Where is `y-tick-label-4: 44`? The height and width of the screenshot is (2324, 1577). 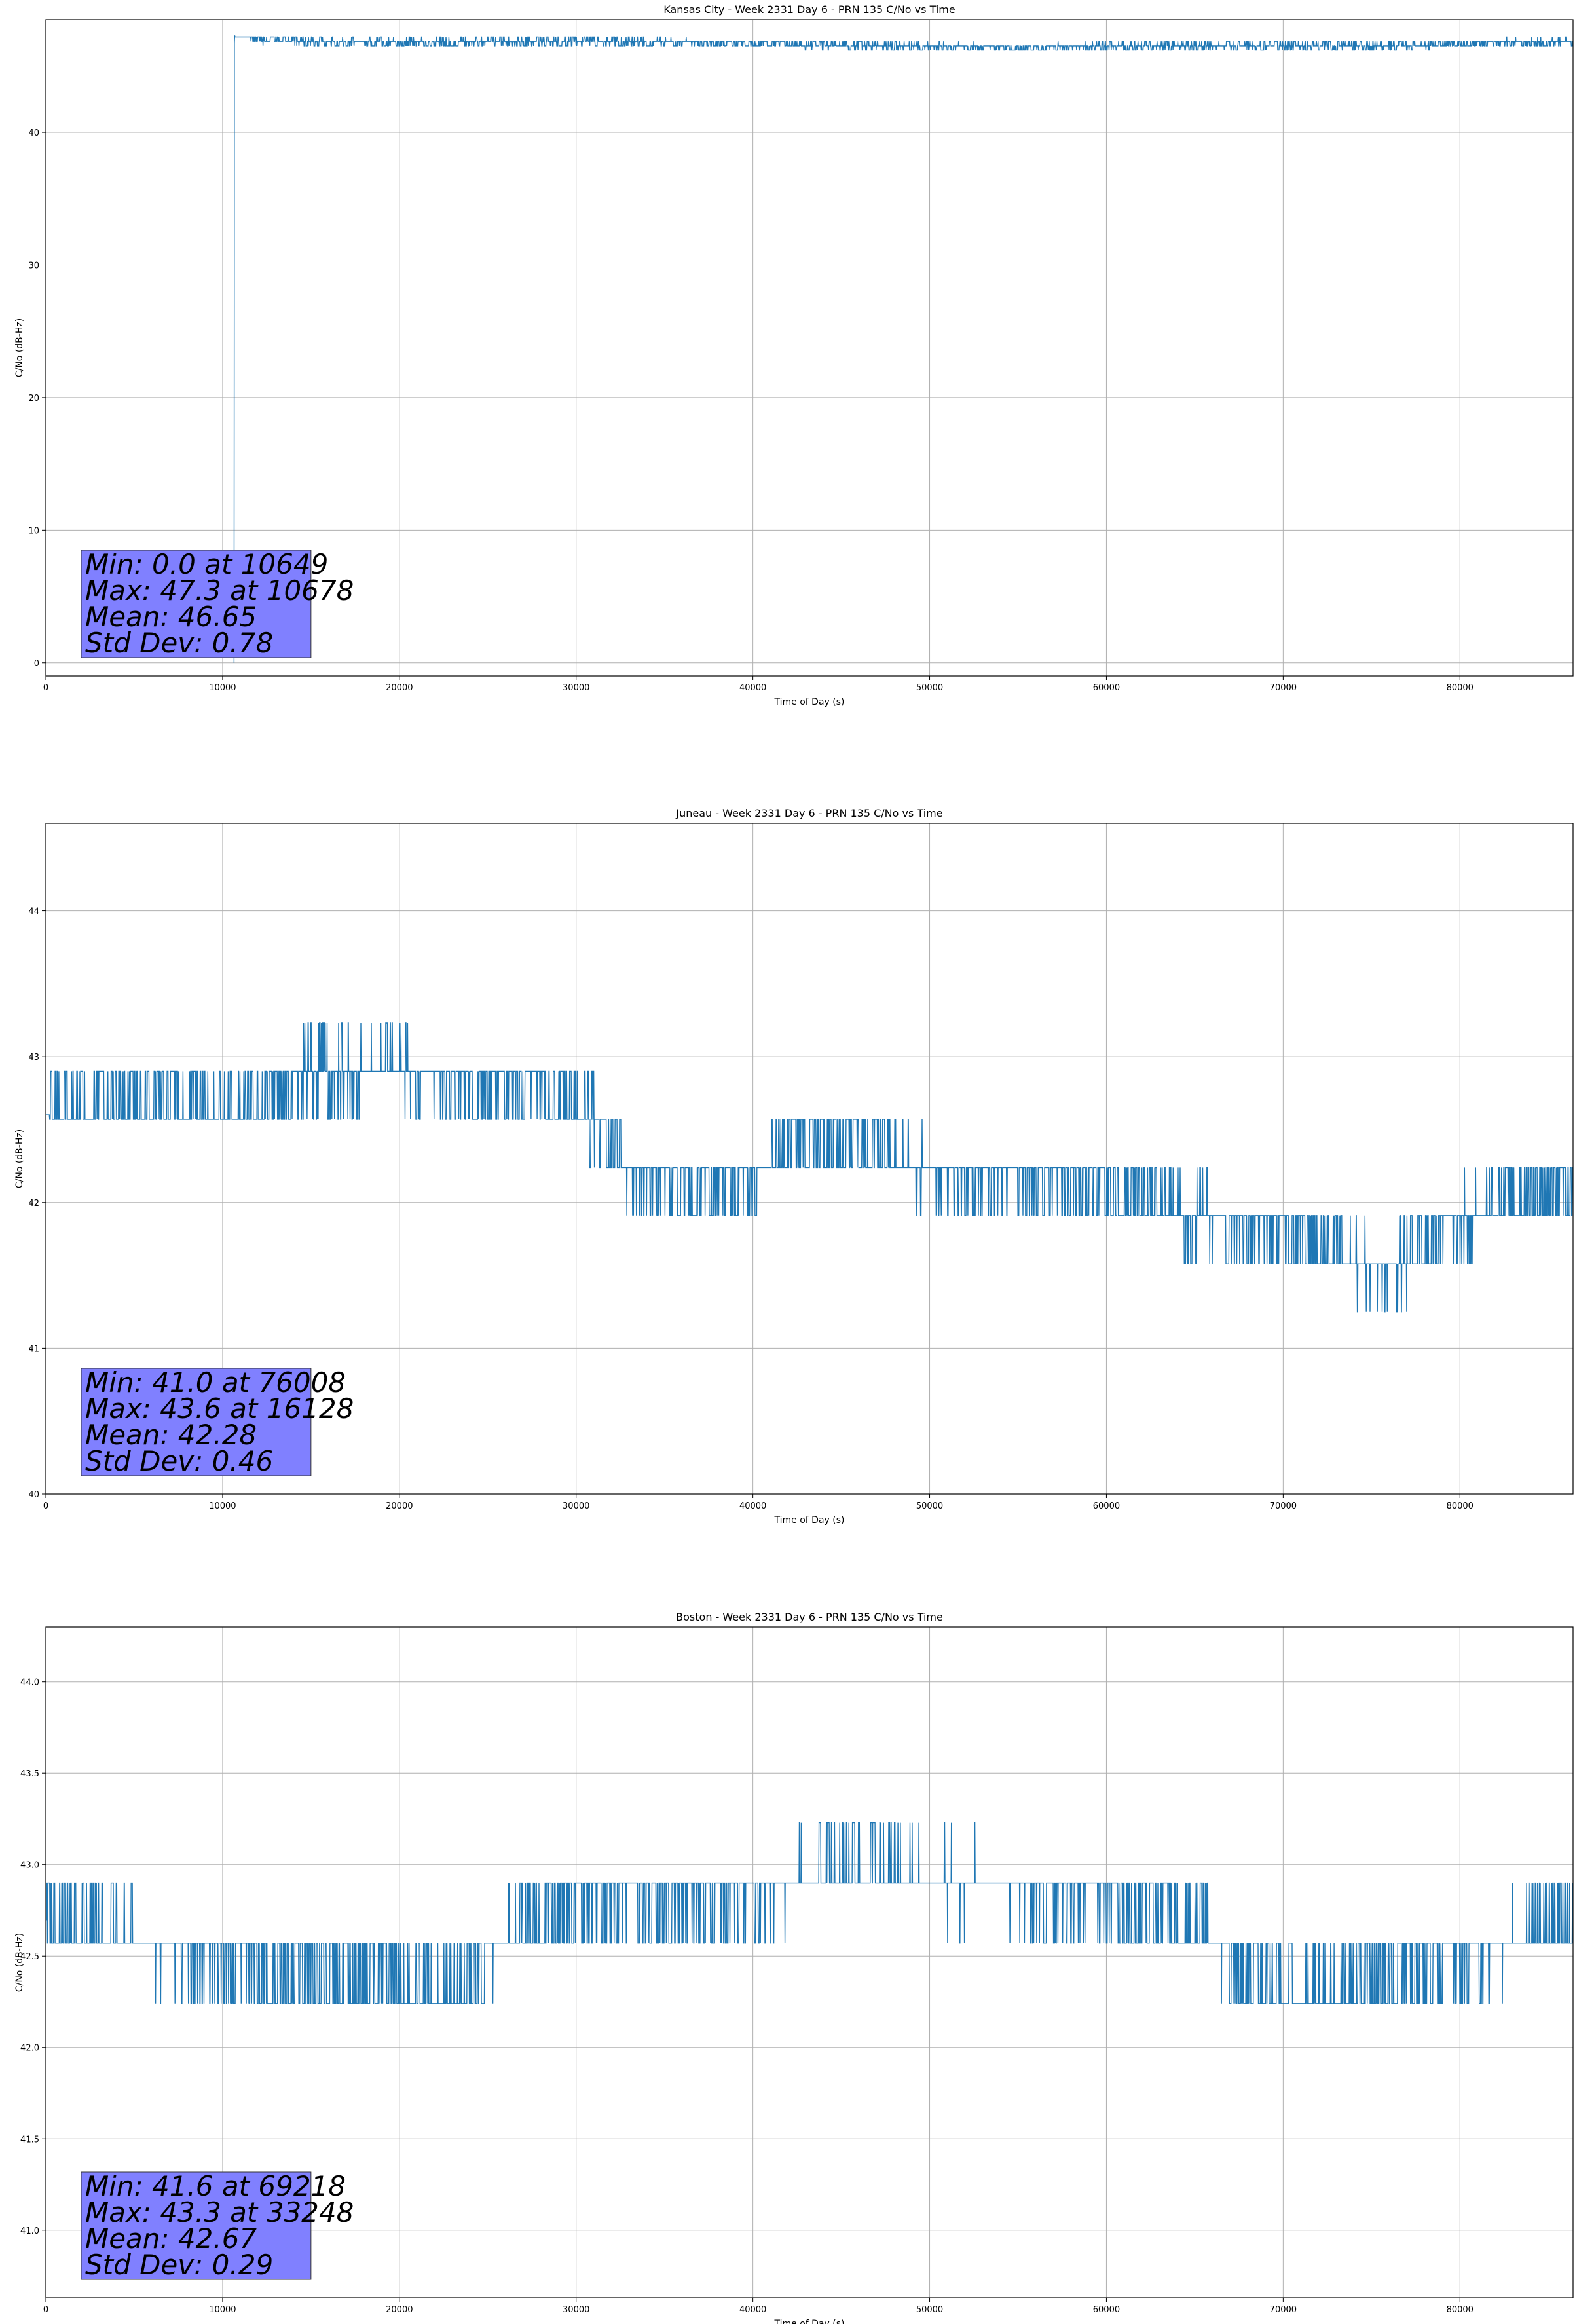 y-tick-label-4: 44 is located at coordinates (33, 912).